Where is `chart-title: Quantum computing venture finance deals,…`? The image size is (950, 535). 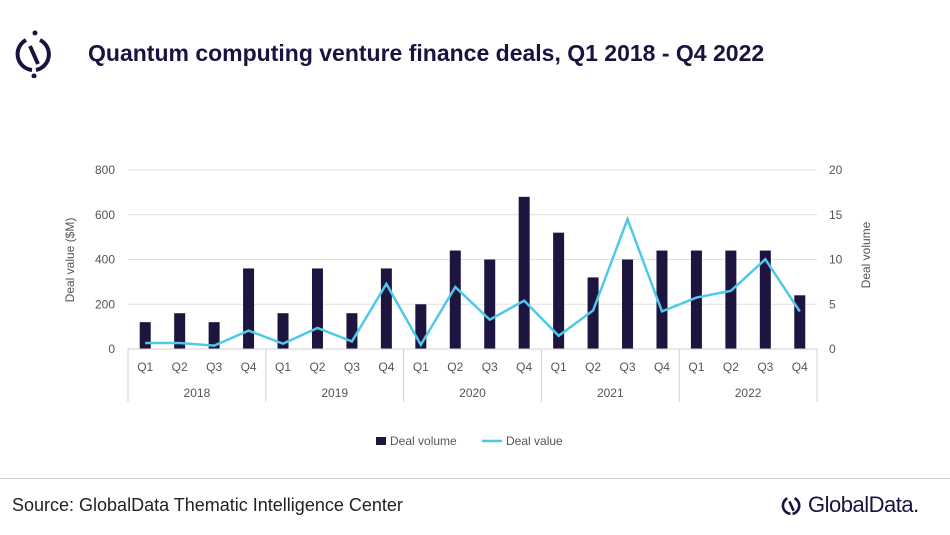 chart-title: Quantum computing venture finance deals,… is located at coordinates (426, 53).